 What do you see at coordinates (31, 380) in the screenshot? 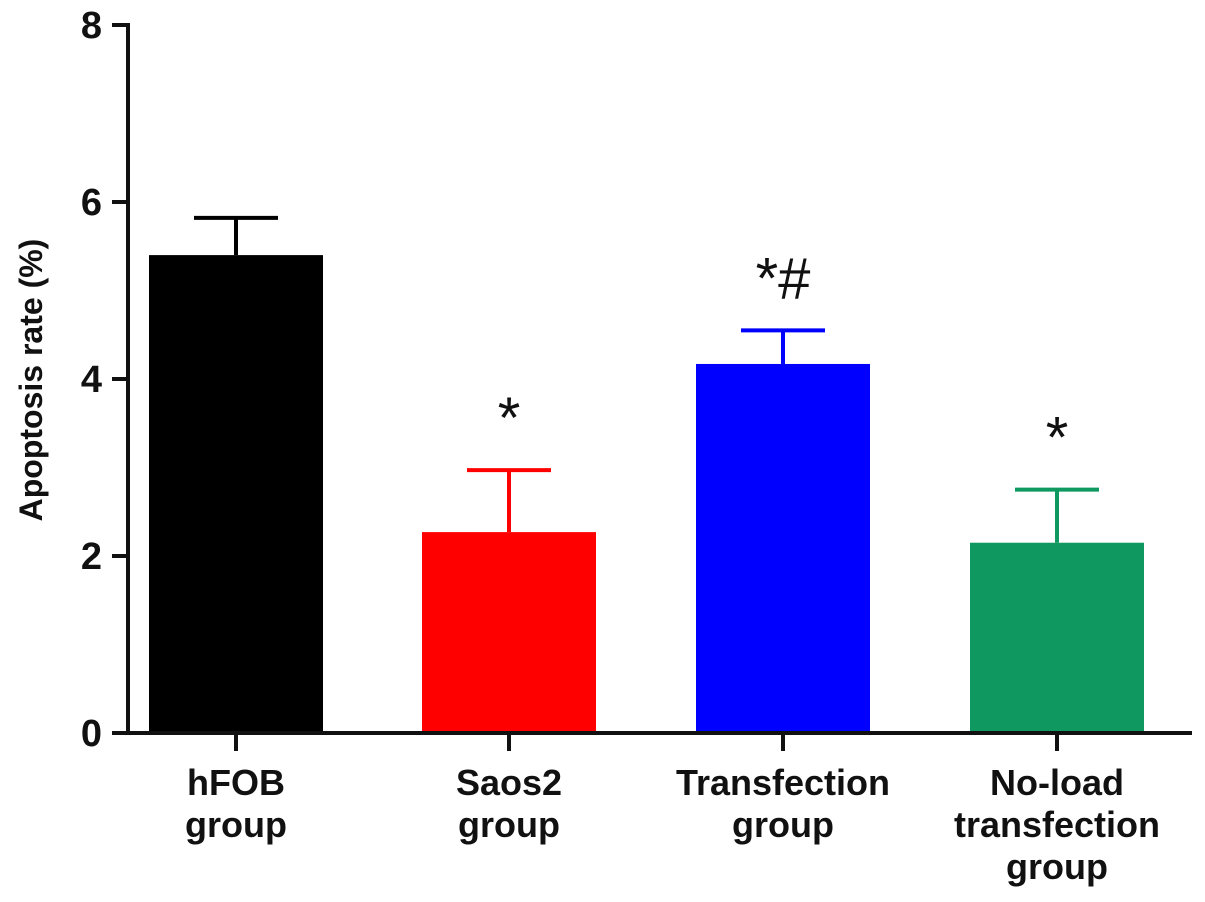
I see `y-axis-title: Apoptosis rate (%)` at bounding box center [31, 380].